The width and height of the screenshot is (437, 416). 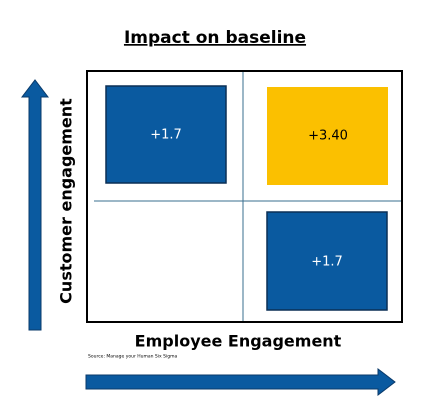 I want to click on quadrant-label: +3.40, so click(x=328, y=136).